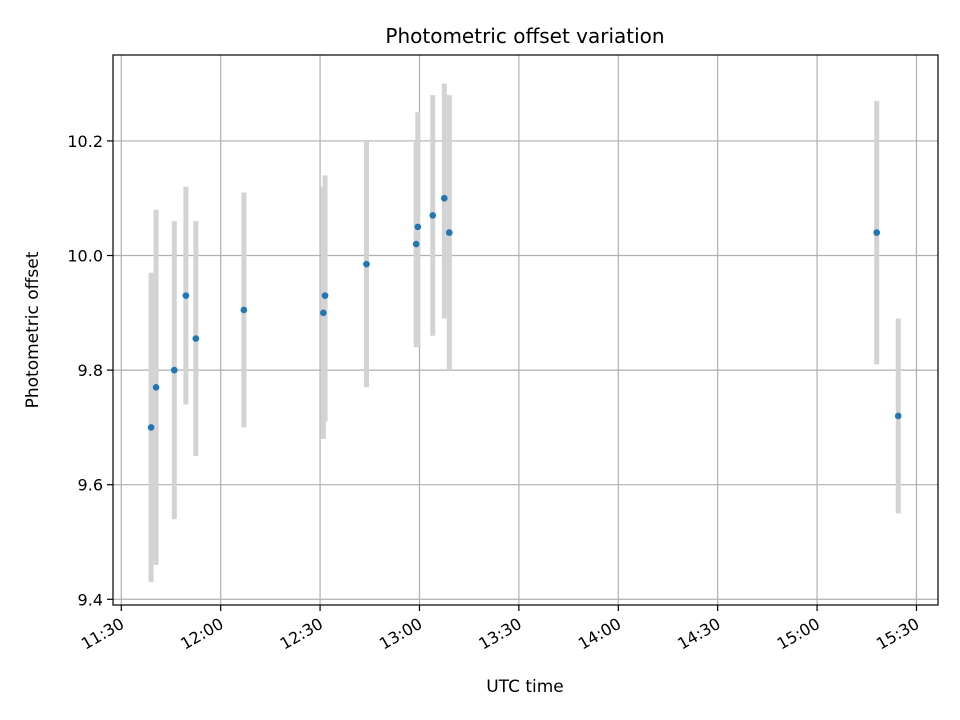 The height and width of the screenshot is (720, 960). What do you see at coordinates (525, 687) in the screenshot?
I see `x-axis-title: UTC time` at bounding box center [525, 687].